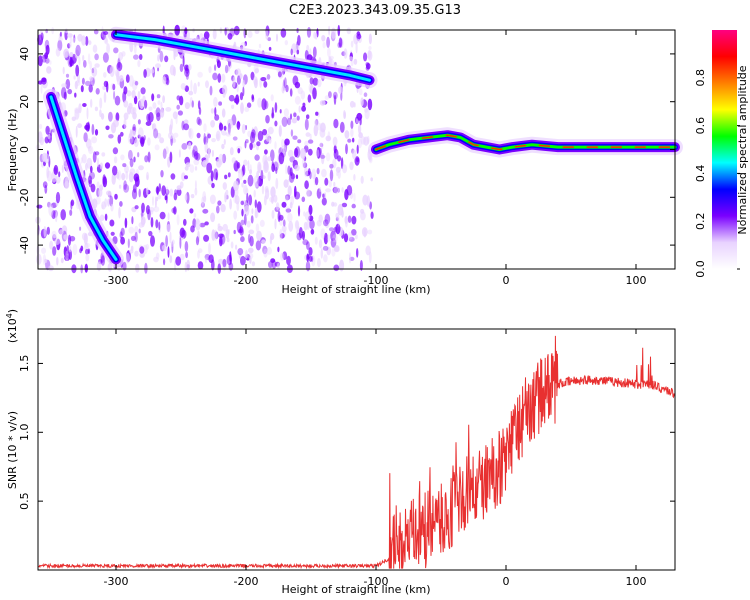 The width and height of the screenshot is (750, 600). I want to click on colorbar-tick-label: 0.8, so click(700, 78).